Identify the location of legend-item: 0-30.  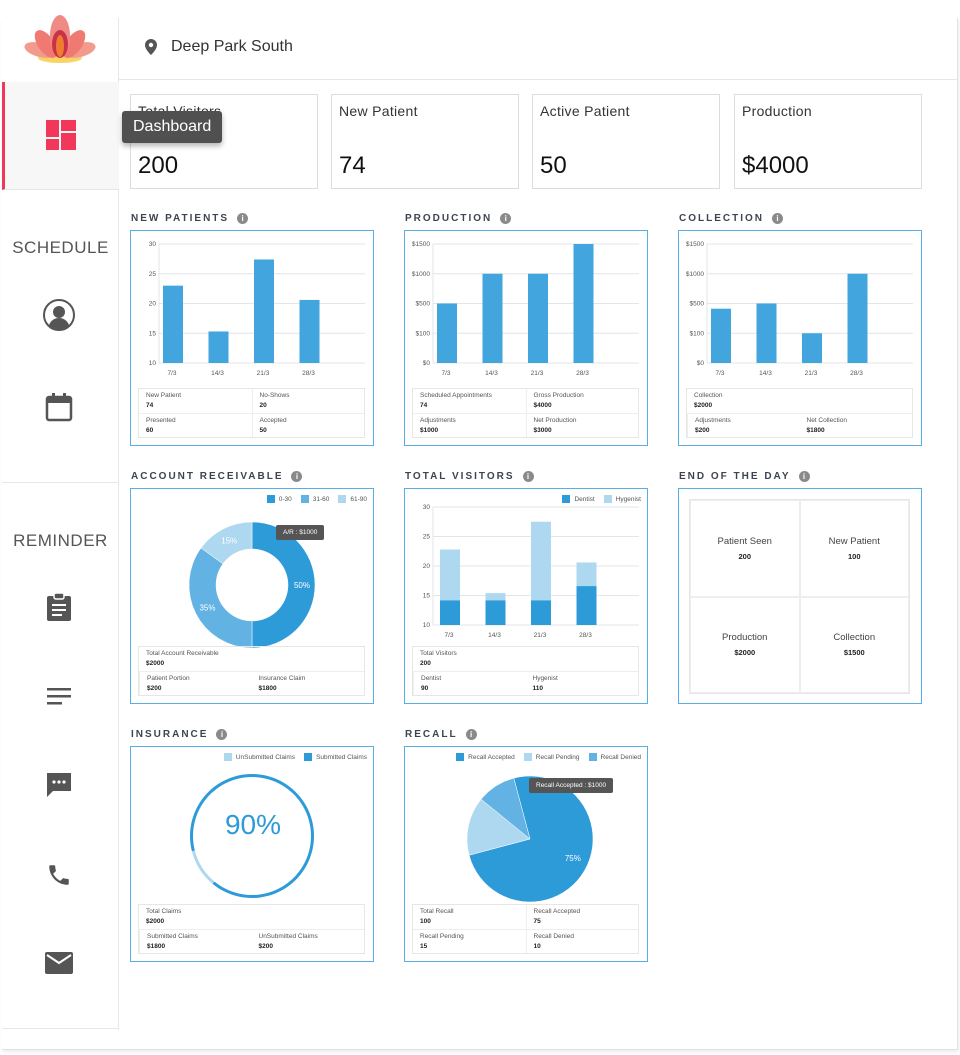
(279, 499).